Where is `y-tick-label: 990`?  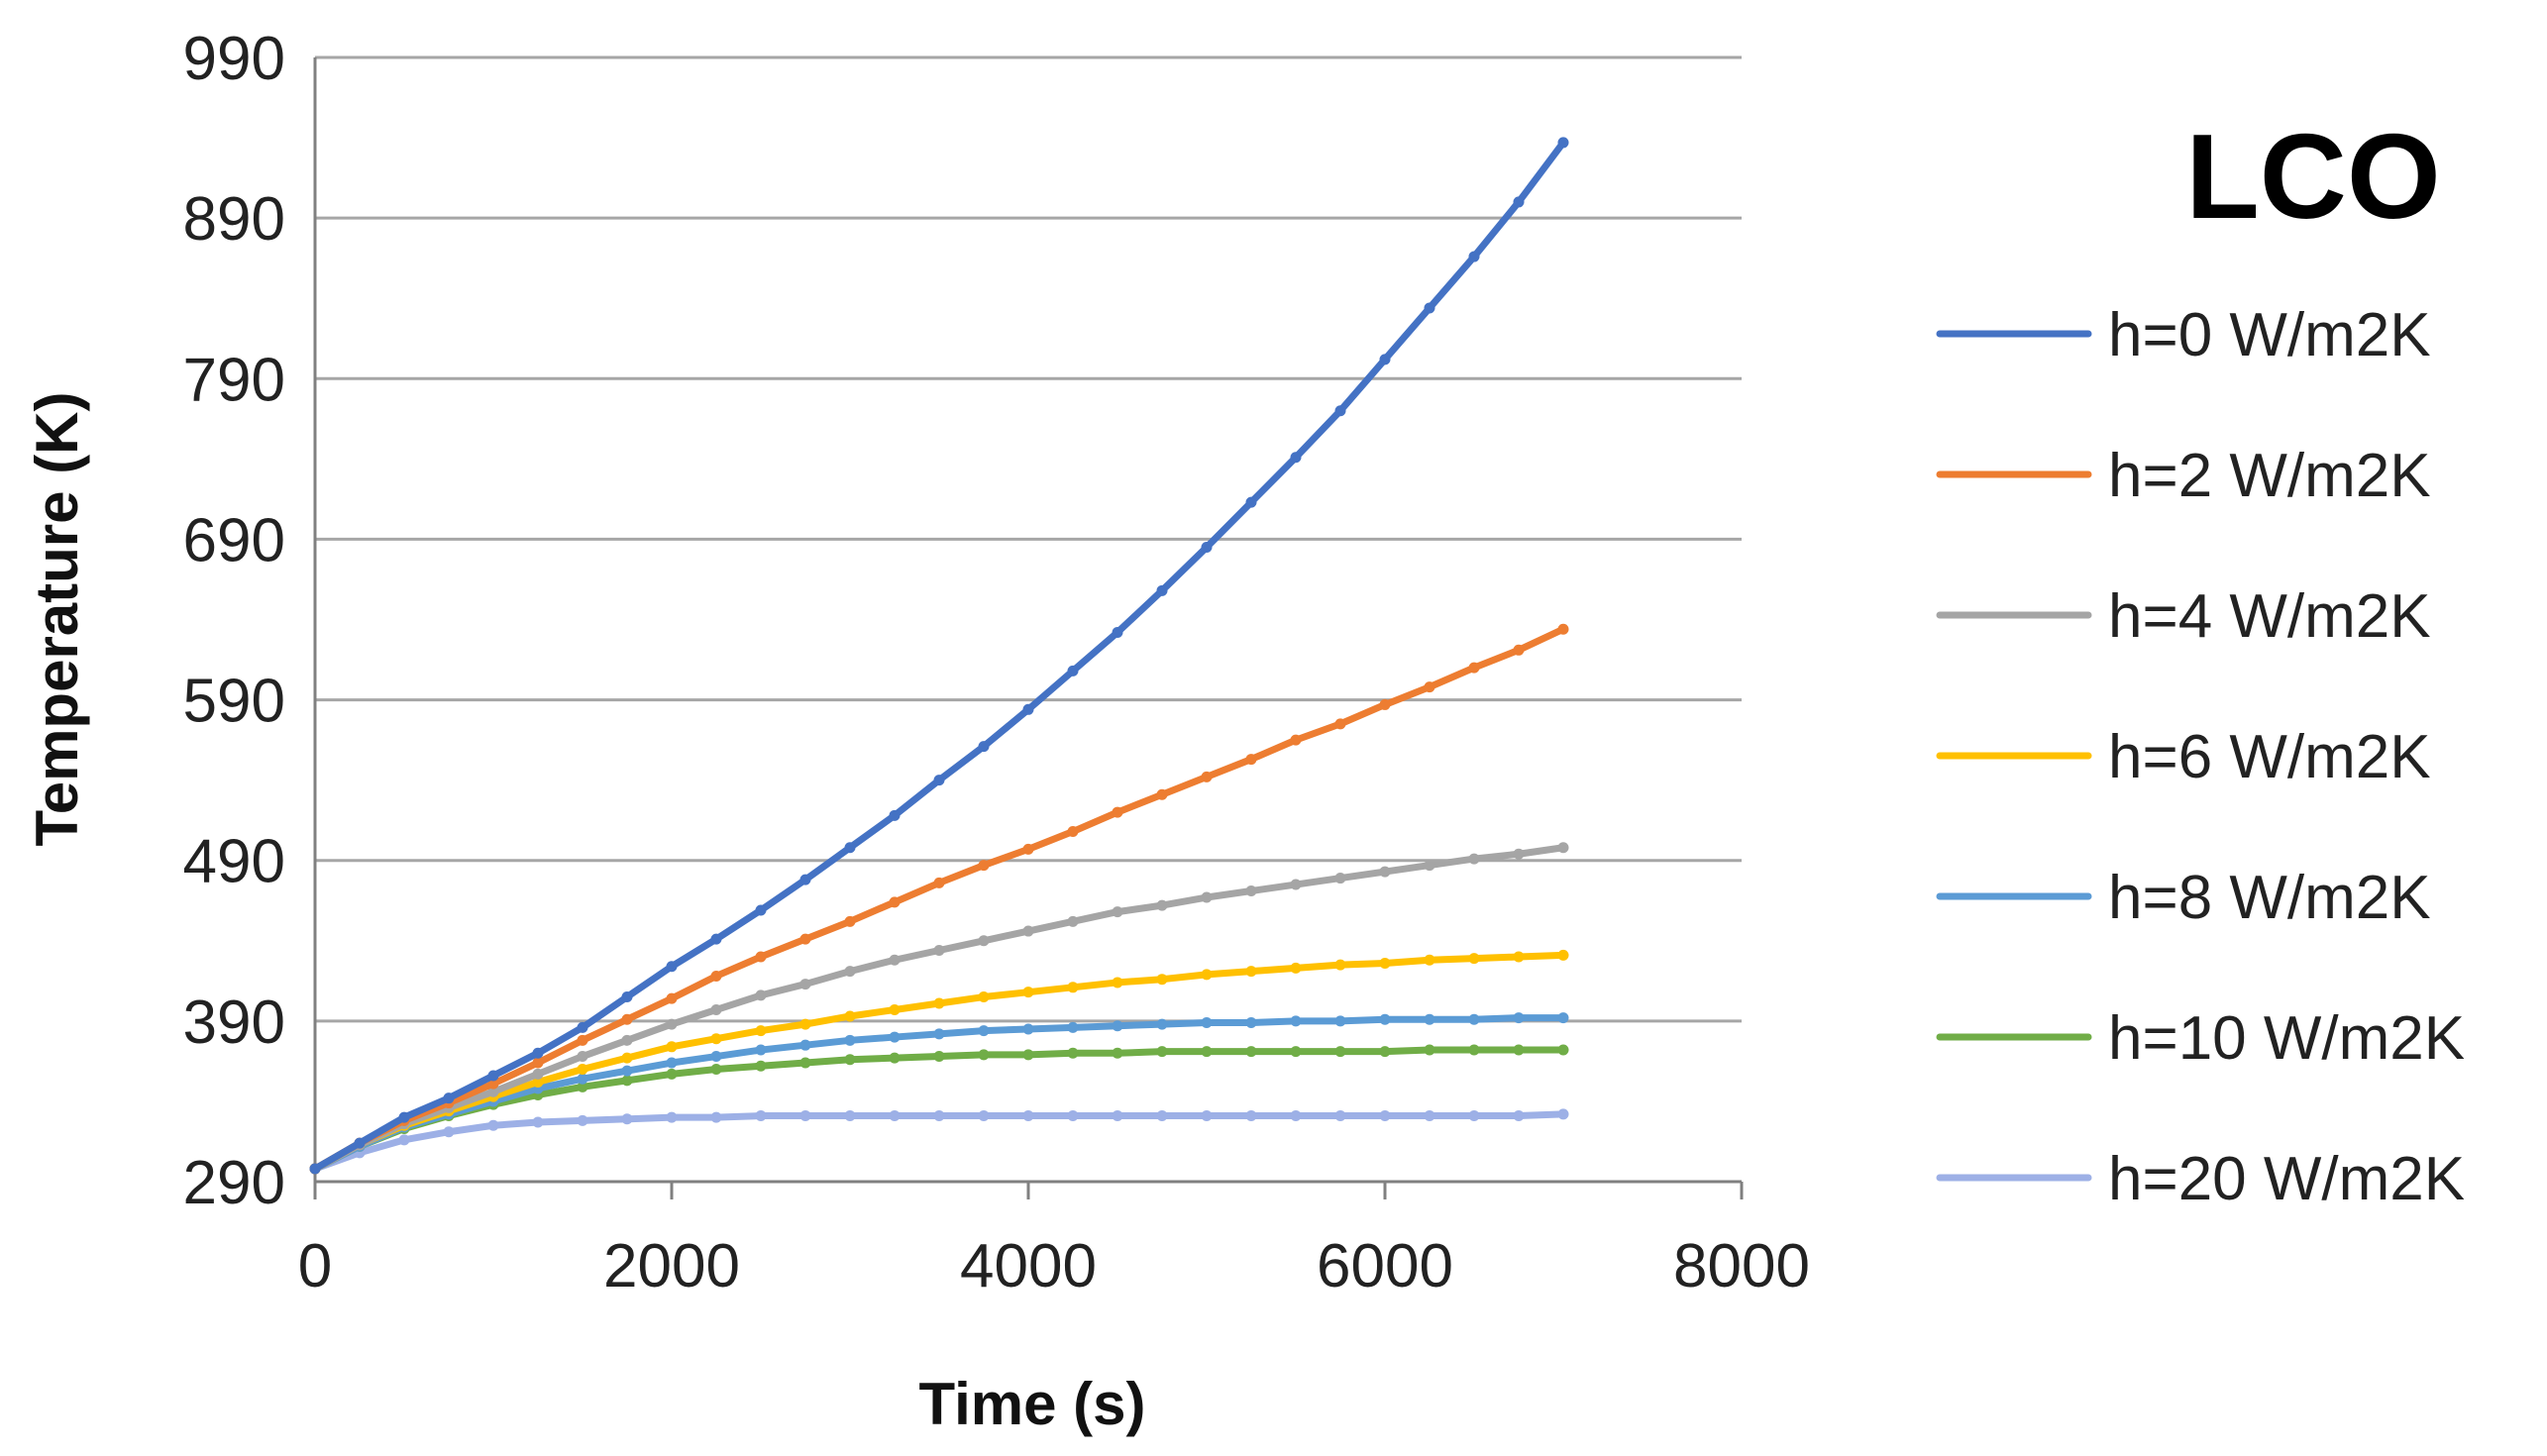
y-tick-label: 990 is located at coordinates (234, 59).